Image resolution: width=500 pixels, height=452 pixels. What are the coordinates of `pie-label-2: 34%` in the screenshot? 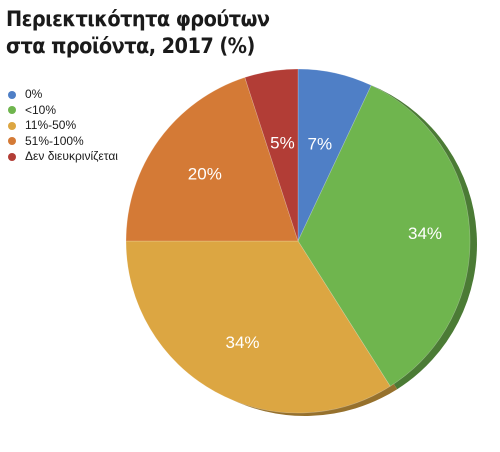 It's located at (242, 342).